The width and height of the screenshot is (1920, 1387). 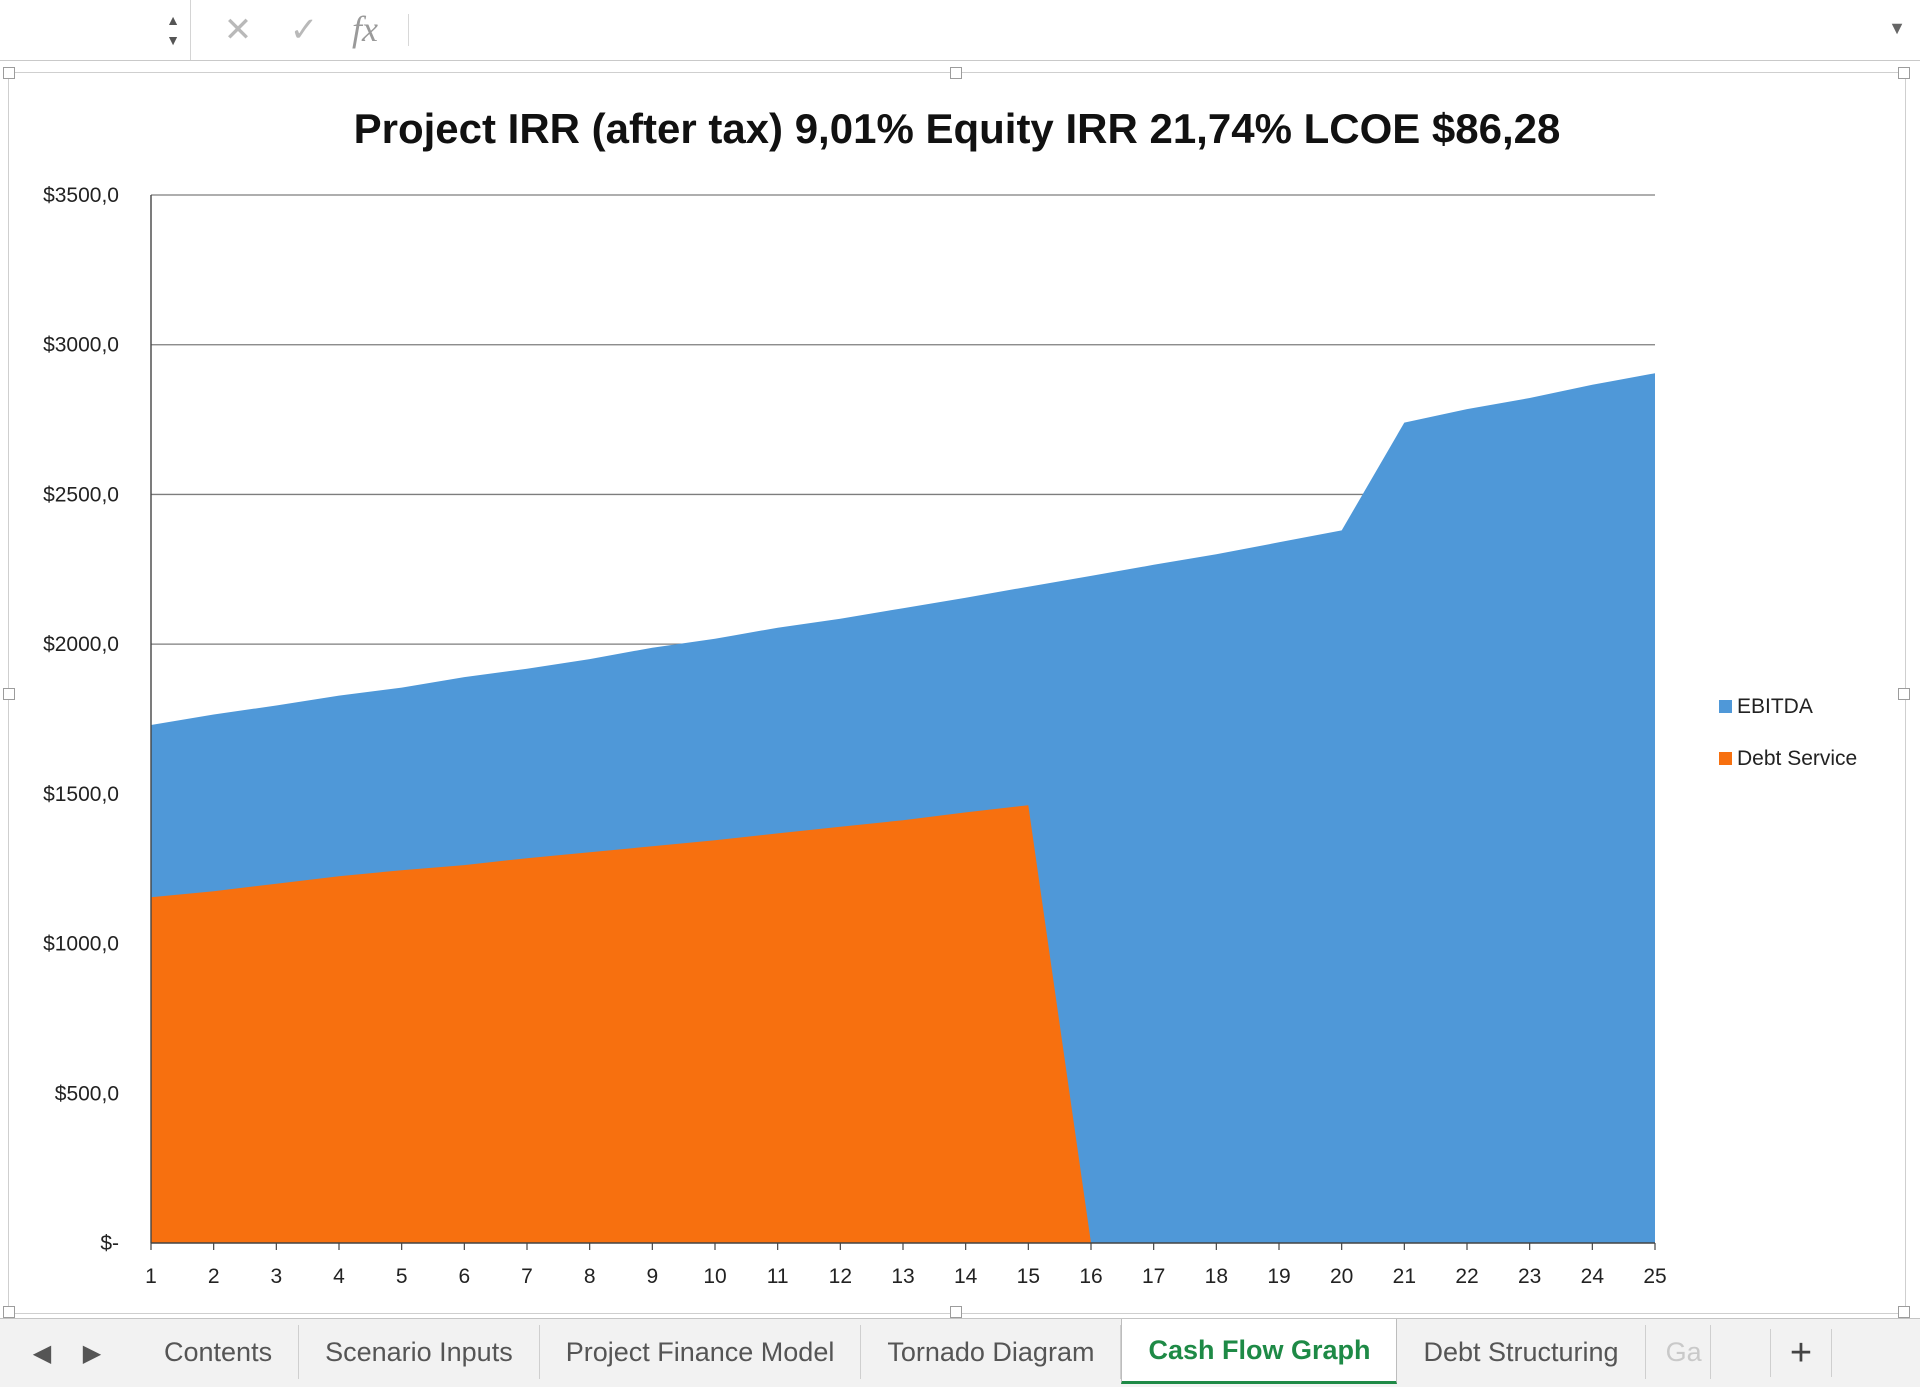 What do you see at coordinates (1466, 1276) in the screenshot?
I see `x-tick-label: 22` at bounding box center [1466, 1276].